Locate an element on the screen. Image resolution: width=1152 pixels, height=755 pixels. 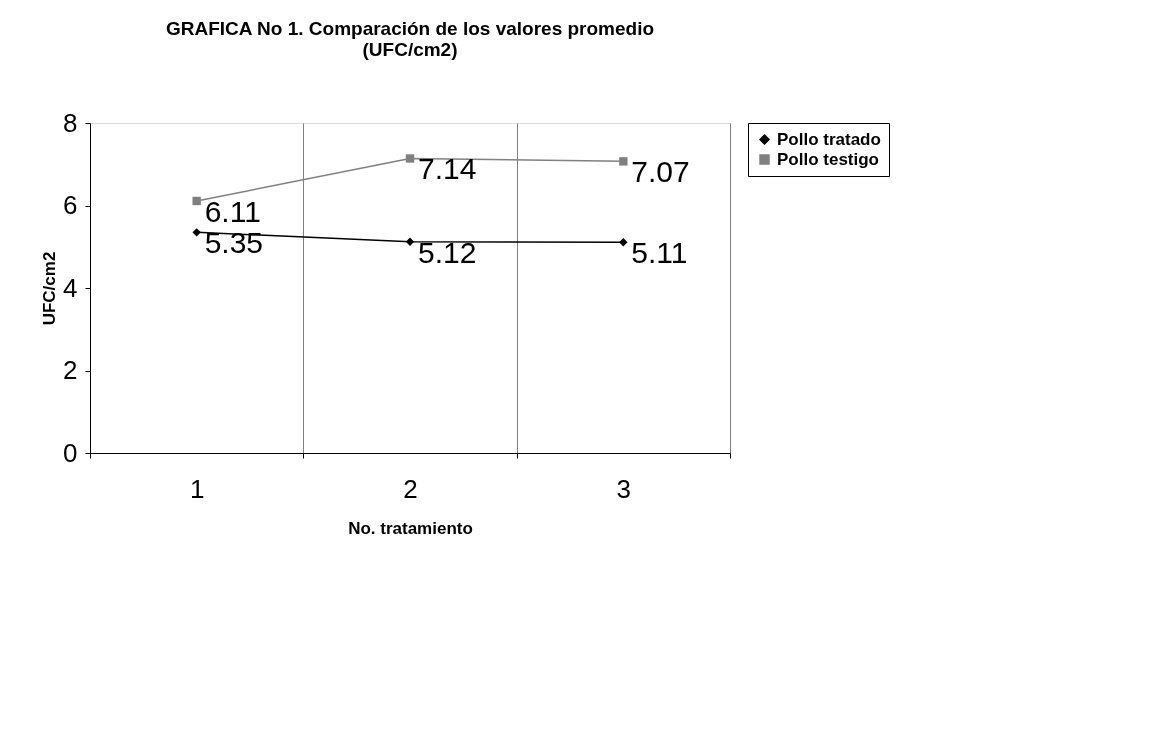
x-tick-label: 3 is located at coordinates (624, 488).